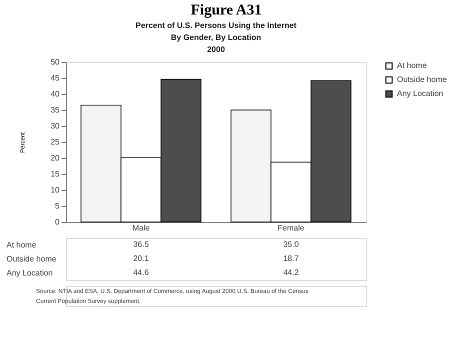 The width and height of the screenshot is (462, 337). What do you see at coordinates (55, 158) in the screenshot?
I see `y-tick-label: 20` at bounding box center [55, 158].